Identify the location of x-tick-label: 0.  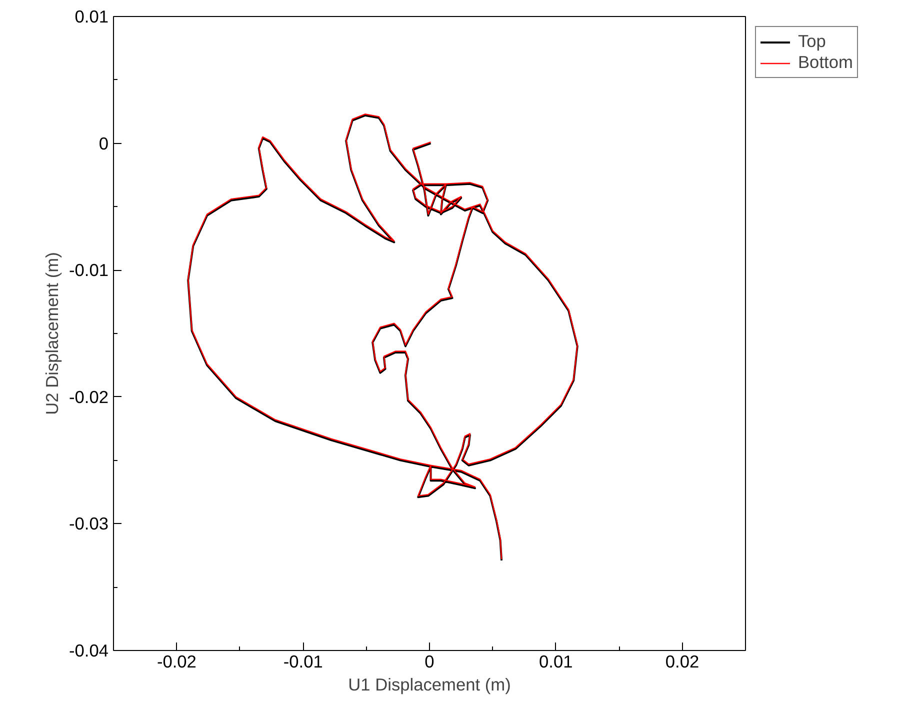
(429, 662).